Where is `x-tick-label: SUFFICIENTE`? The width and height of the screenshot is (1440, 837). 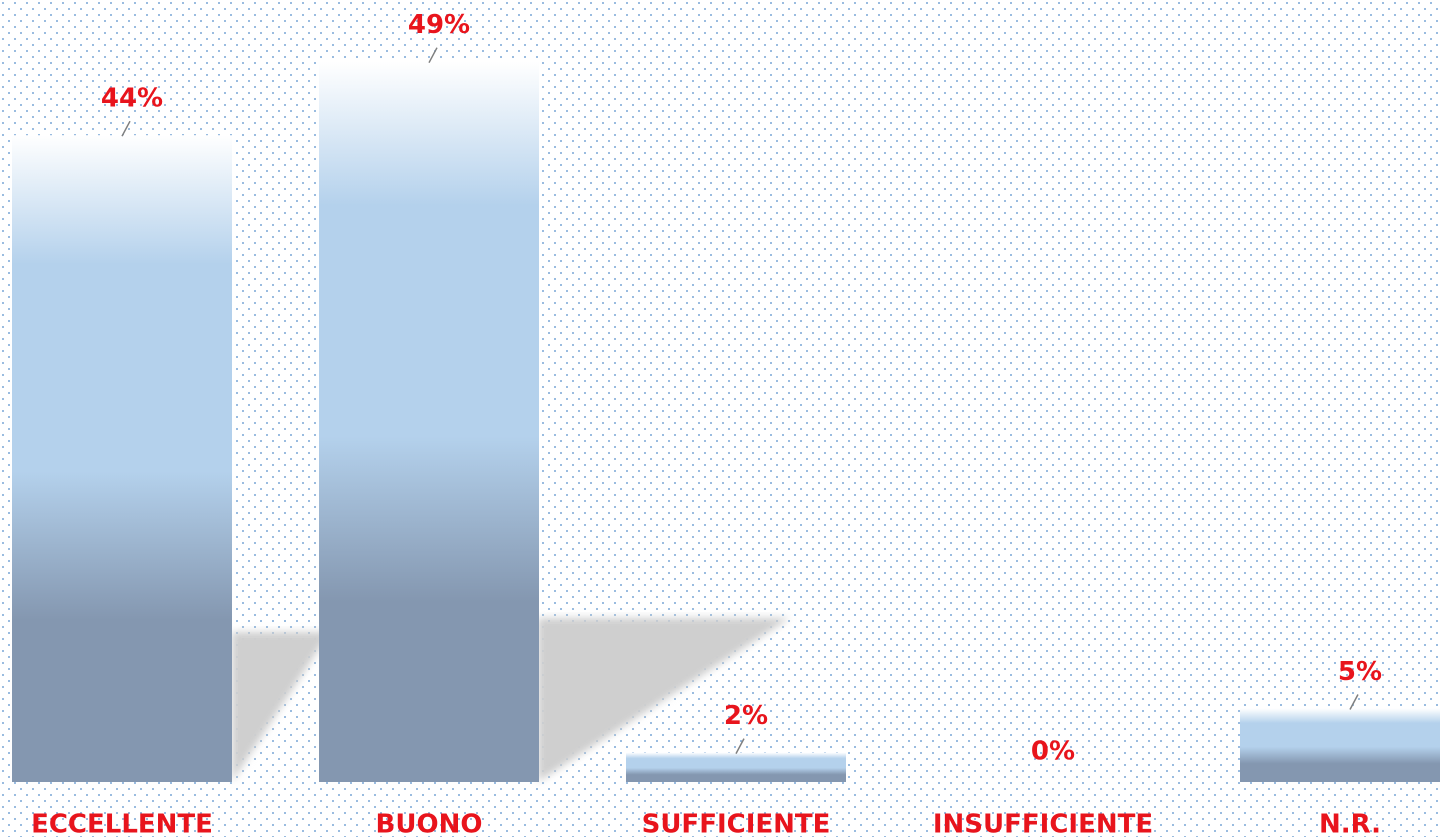
x-tick-label: SUFFICIENTE is located at coordinates (736, 823).